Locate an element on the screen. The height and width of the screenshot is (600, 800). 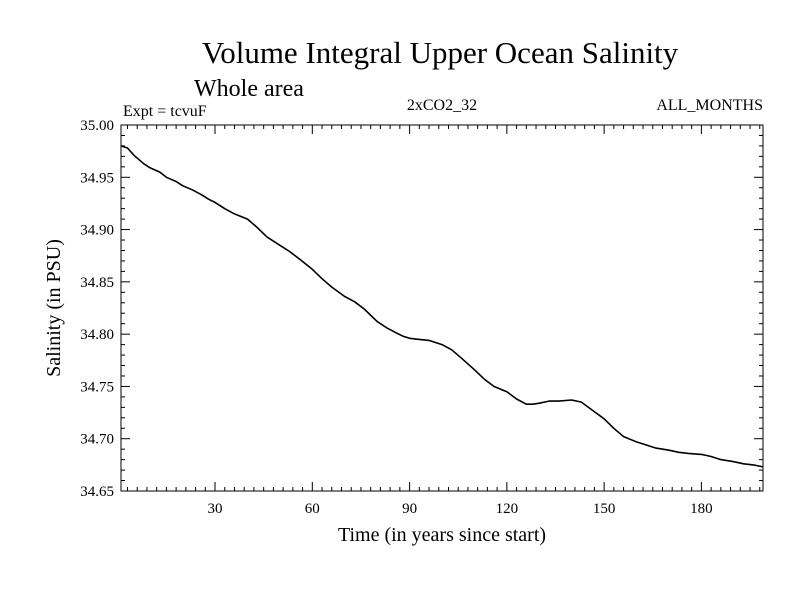
x-tick-label: 120 is located at coordinates (507, 509).